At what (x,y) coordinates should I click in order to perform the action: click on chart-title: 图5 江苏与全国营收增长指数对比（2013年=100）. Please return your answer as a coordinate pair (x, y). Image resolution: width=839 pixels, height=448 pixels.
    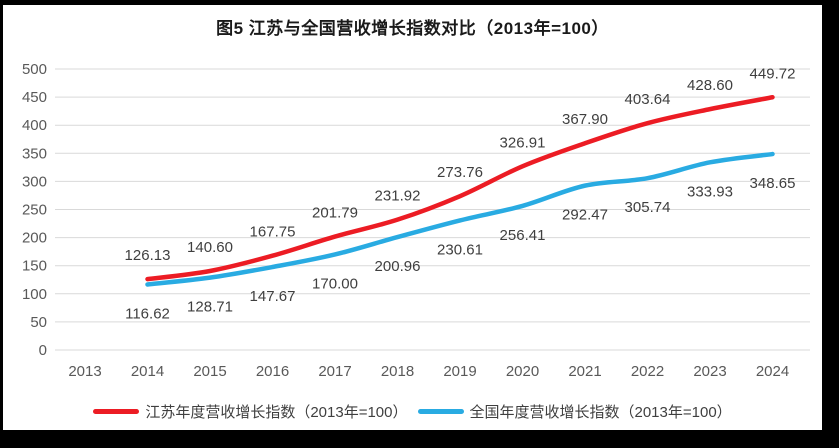
    Looking at the image, I should click on (412, 28).